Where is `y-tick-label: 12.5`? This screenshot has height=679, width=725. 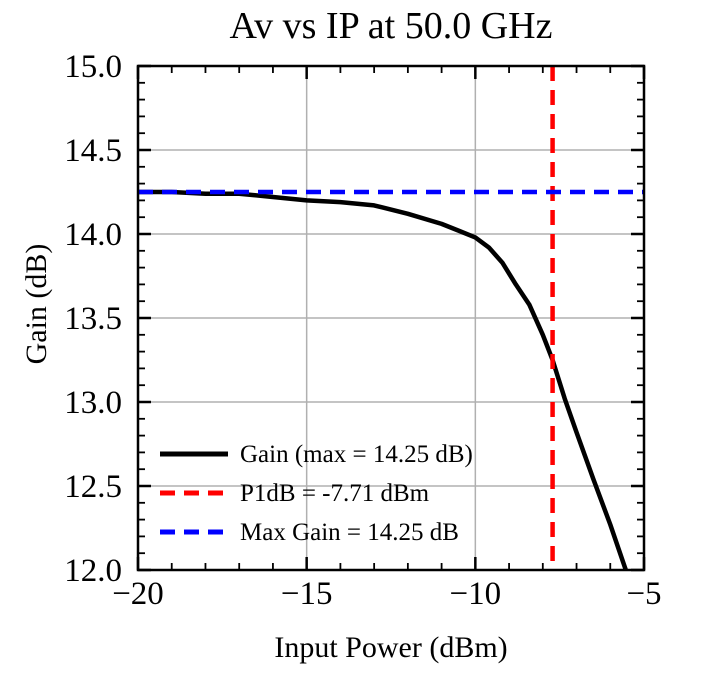 y-tick-label: 12.5 is located at coordinates (93, 487).